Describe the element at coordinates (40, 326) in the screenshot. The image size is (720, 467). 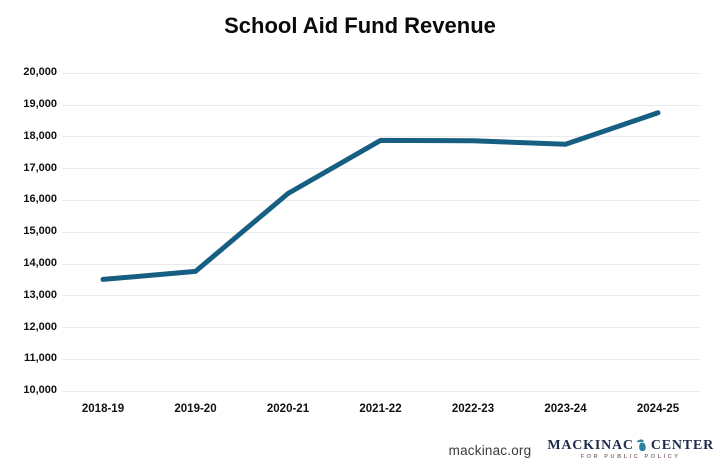
I see `y-tick-label: 12,000` at that location.